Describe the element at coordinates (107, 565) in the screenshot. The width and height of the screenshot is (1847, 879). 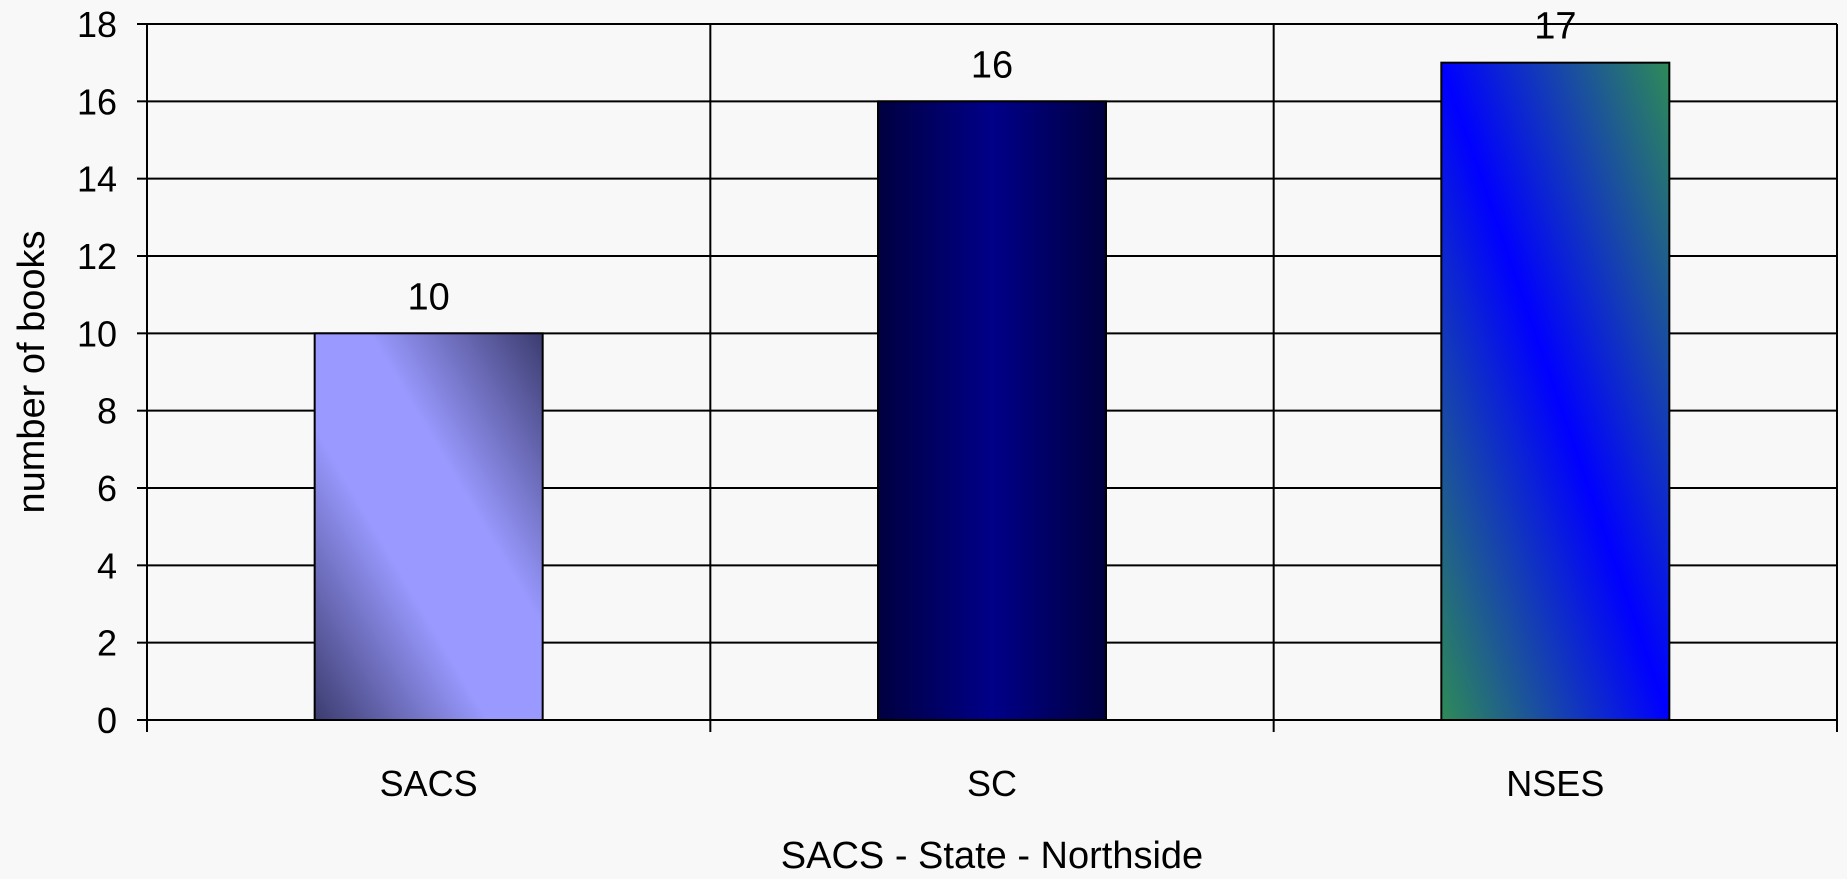
I see `y-tick-label: 4` at that location.